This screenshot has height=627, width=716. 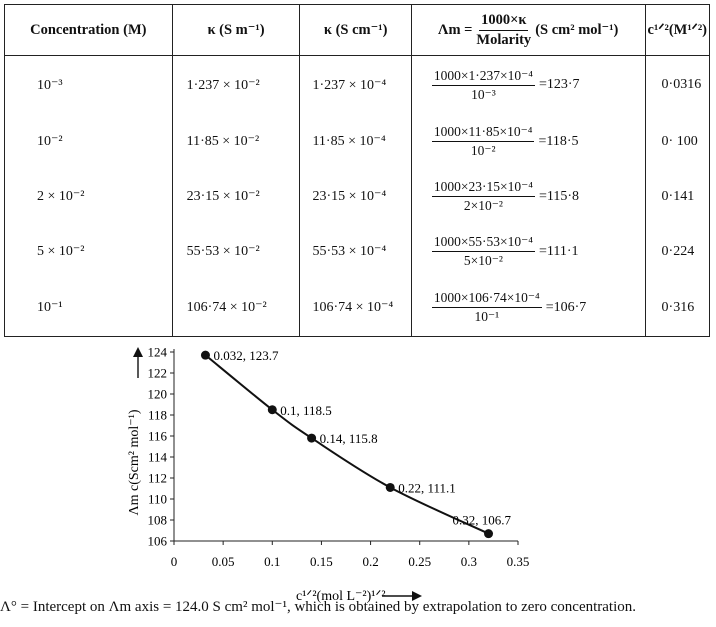 I want to click on header-kappa-sm: κ (S m⁻¹), so click(x=236, y=30).